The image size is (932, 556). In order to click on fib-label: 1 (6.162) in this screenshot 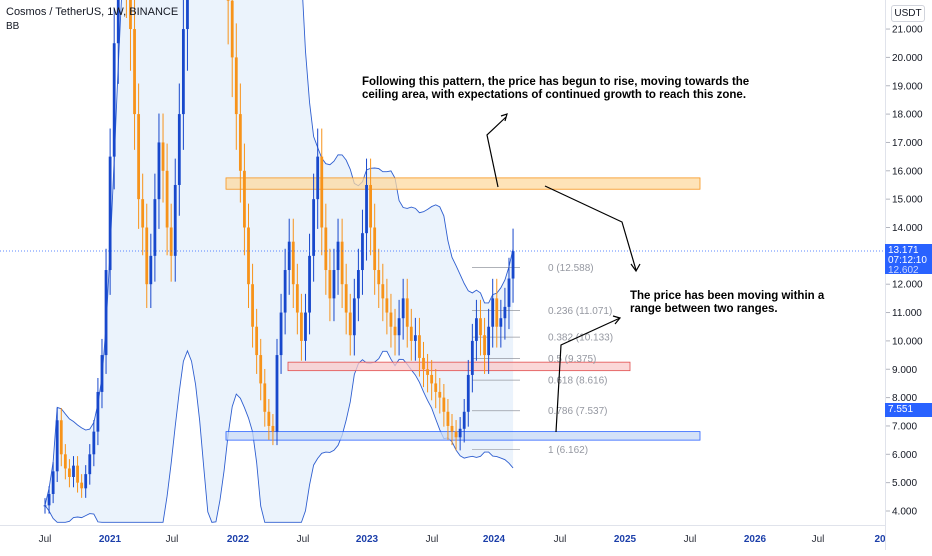, I will do `click(568, 450)`.